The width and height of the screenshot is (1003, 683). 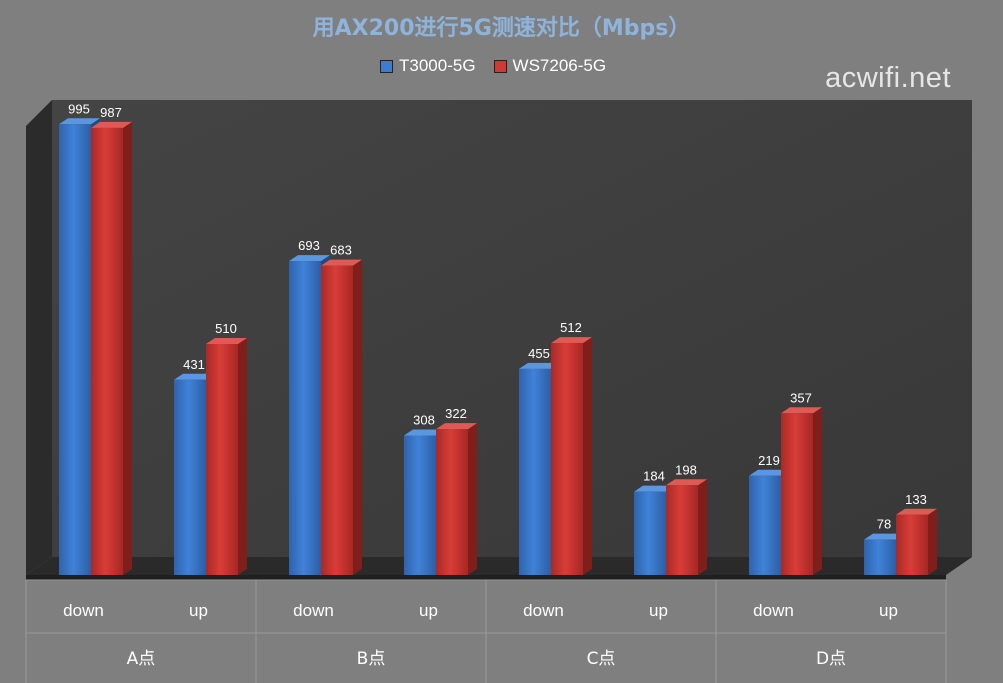 I want to click on group-label-3: D点, so click(x=831, y=659).